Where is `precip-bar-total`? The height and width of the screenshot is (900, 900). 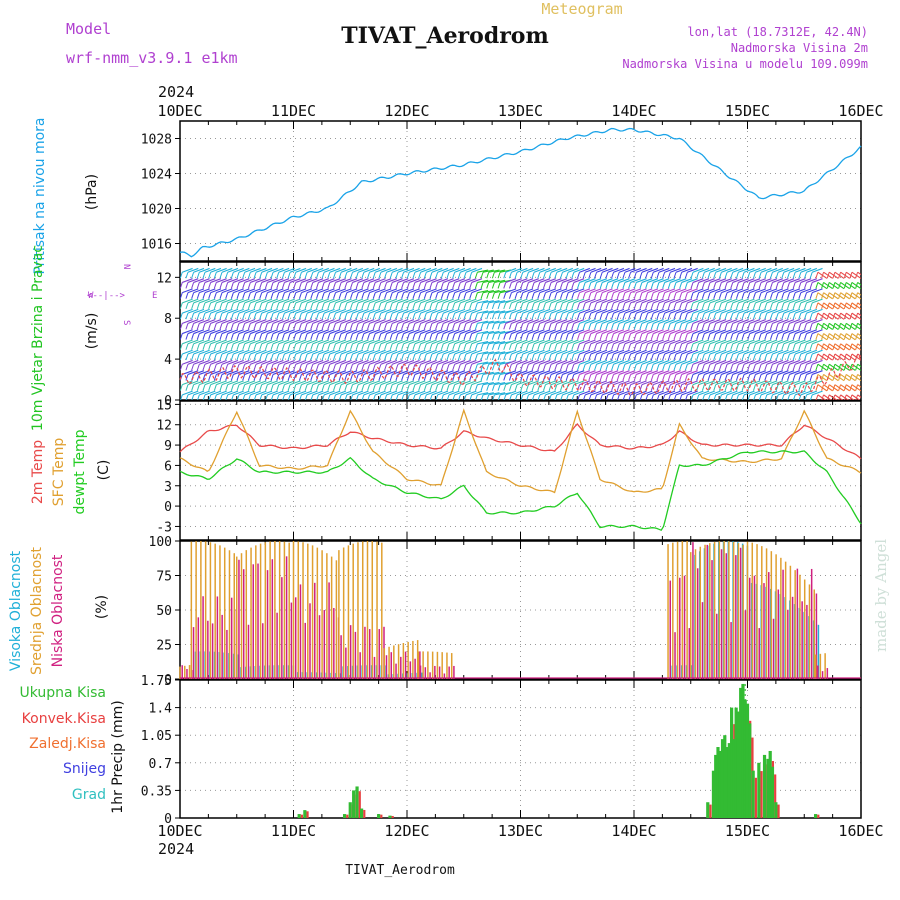 precip-bar-total is located at coordinates (305, 814).